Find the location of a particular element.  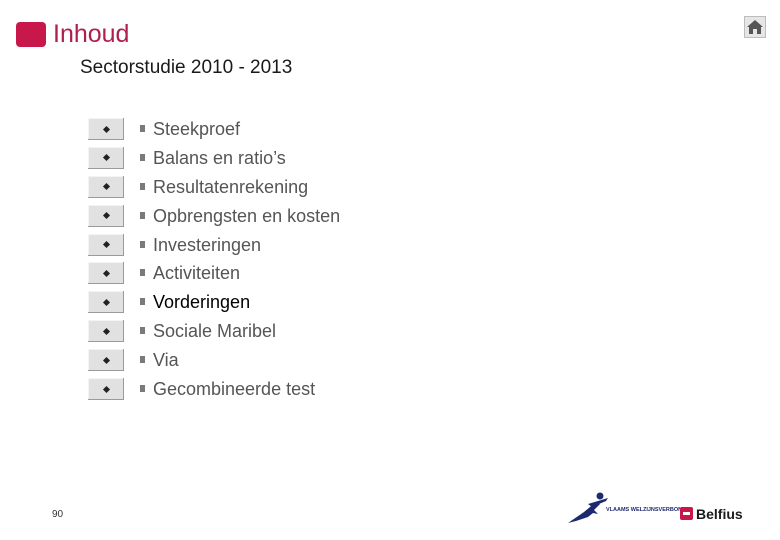

home-button is located at coordinates (755, 27).